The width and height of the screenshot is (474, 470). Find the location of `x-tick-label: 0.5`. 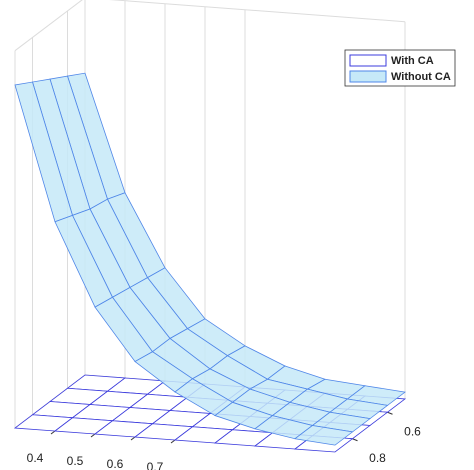

x-tick-label: 0.5 is located at coordinates (75, 461).